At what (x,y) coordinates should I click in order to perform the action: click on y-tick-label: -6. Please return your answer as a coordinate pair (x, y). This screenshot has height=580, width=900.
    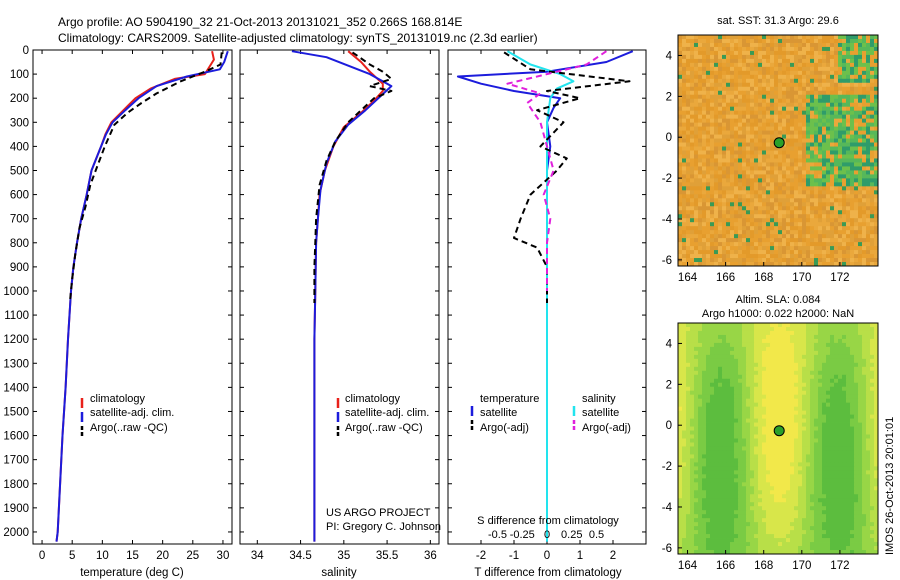
    Looking at the image, I should click on (667, 261).